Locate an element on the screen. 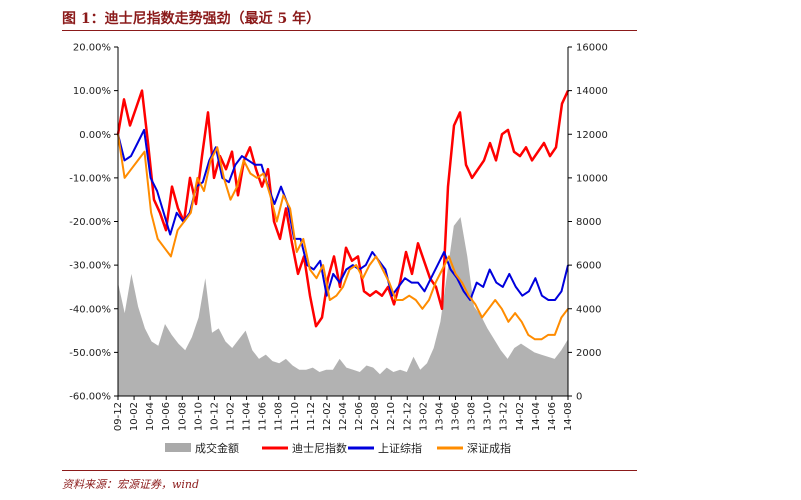 This screenshot has height=500, width=801. legend-shanghai: 上证综指 is located at coordinates (385, 448).